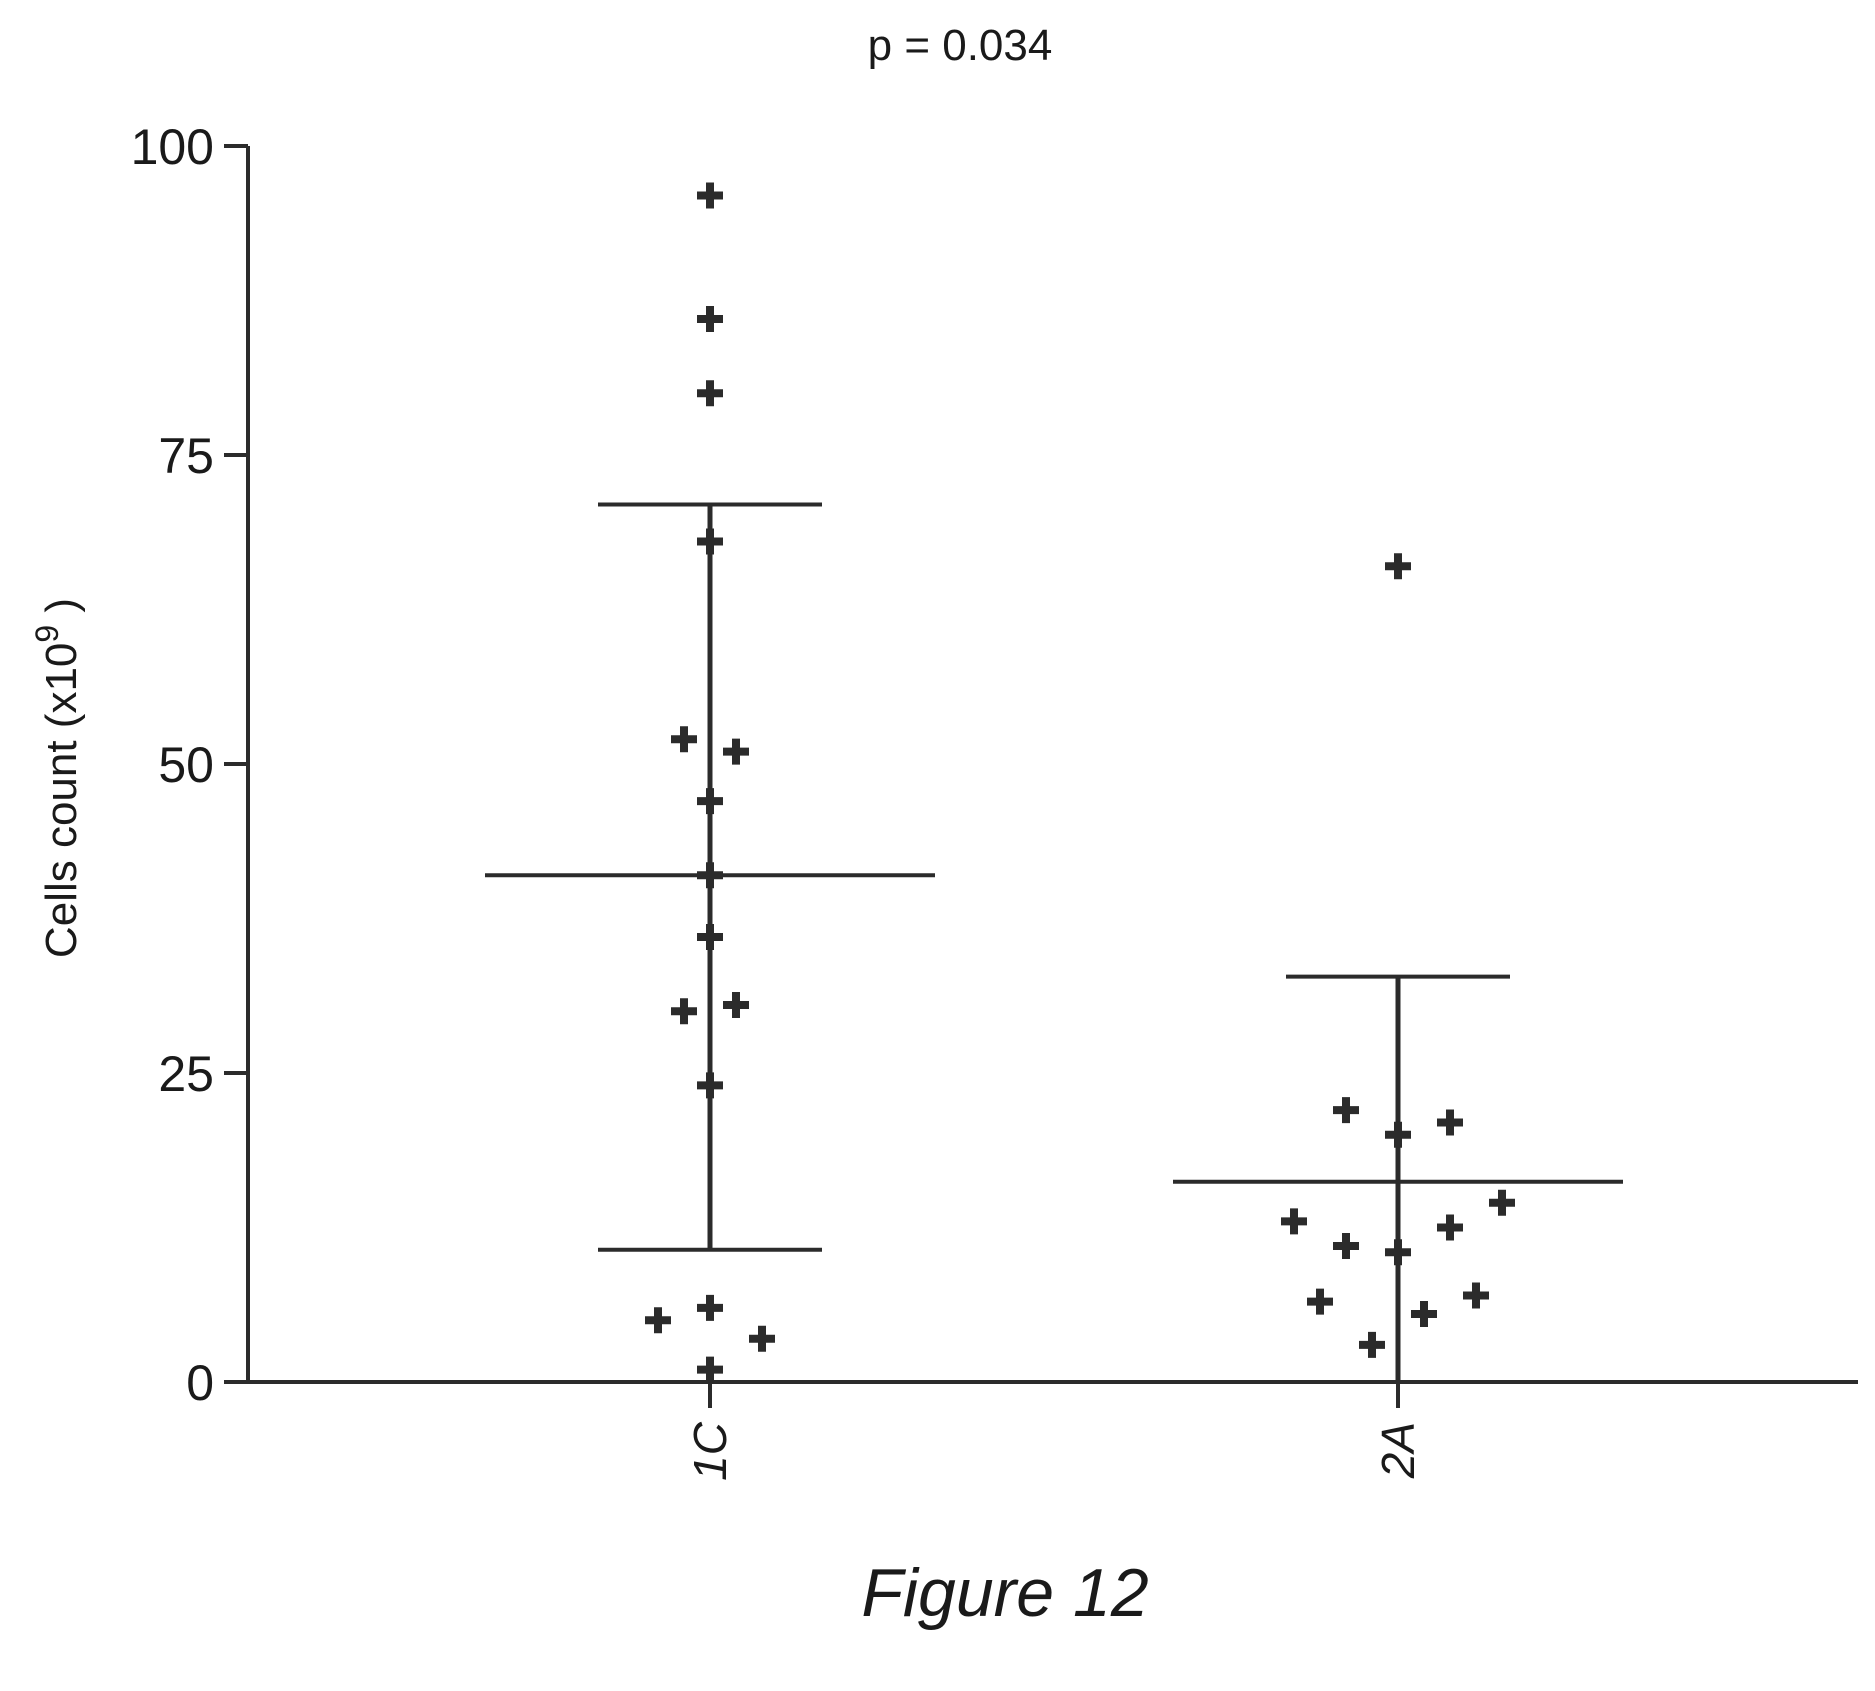  What do you see at coordinates (1398, 1450) in the screenshot?
I see `x-category-label: 2A` at bounding box center [1398, 1450].